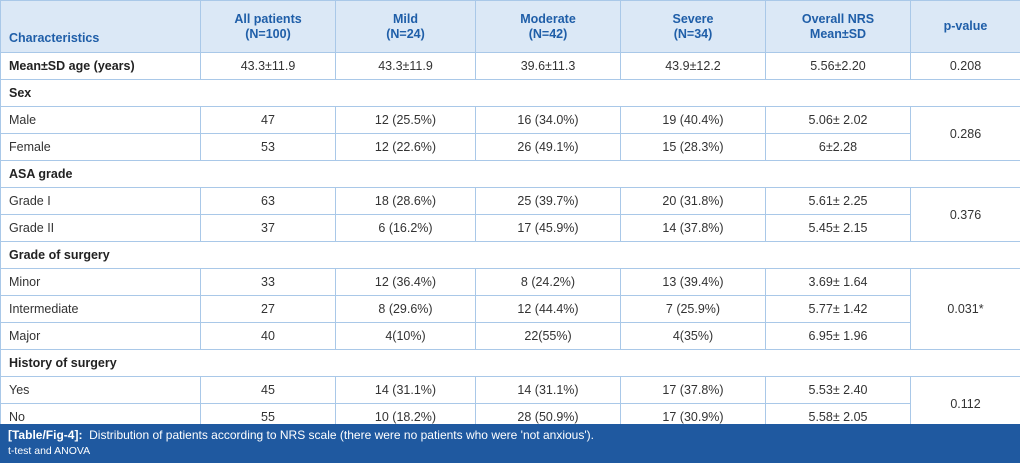 The height and width of the screenshot is (463, 1020). What do you see at coordinates (405, 336) in the screenshot?
I see `cell: 4(10%)` at bounding box center [405, 336].